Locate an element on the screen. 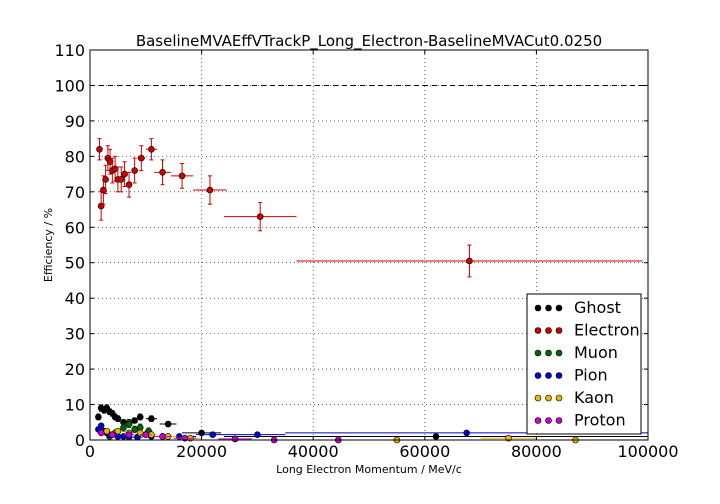 This screenshot has width=720, height=504. legend-label-ghost: Ghost is located at coordinates (597, 307).